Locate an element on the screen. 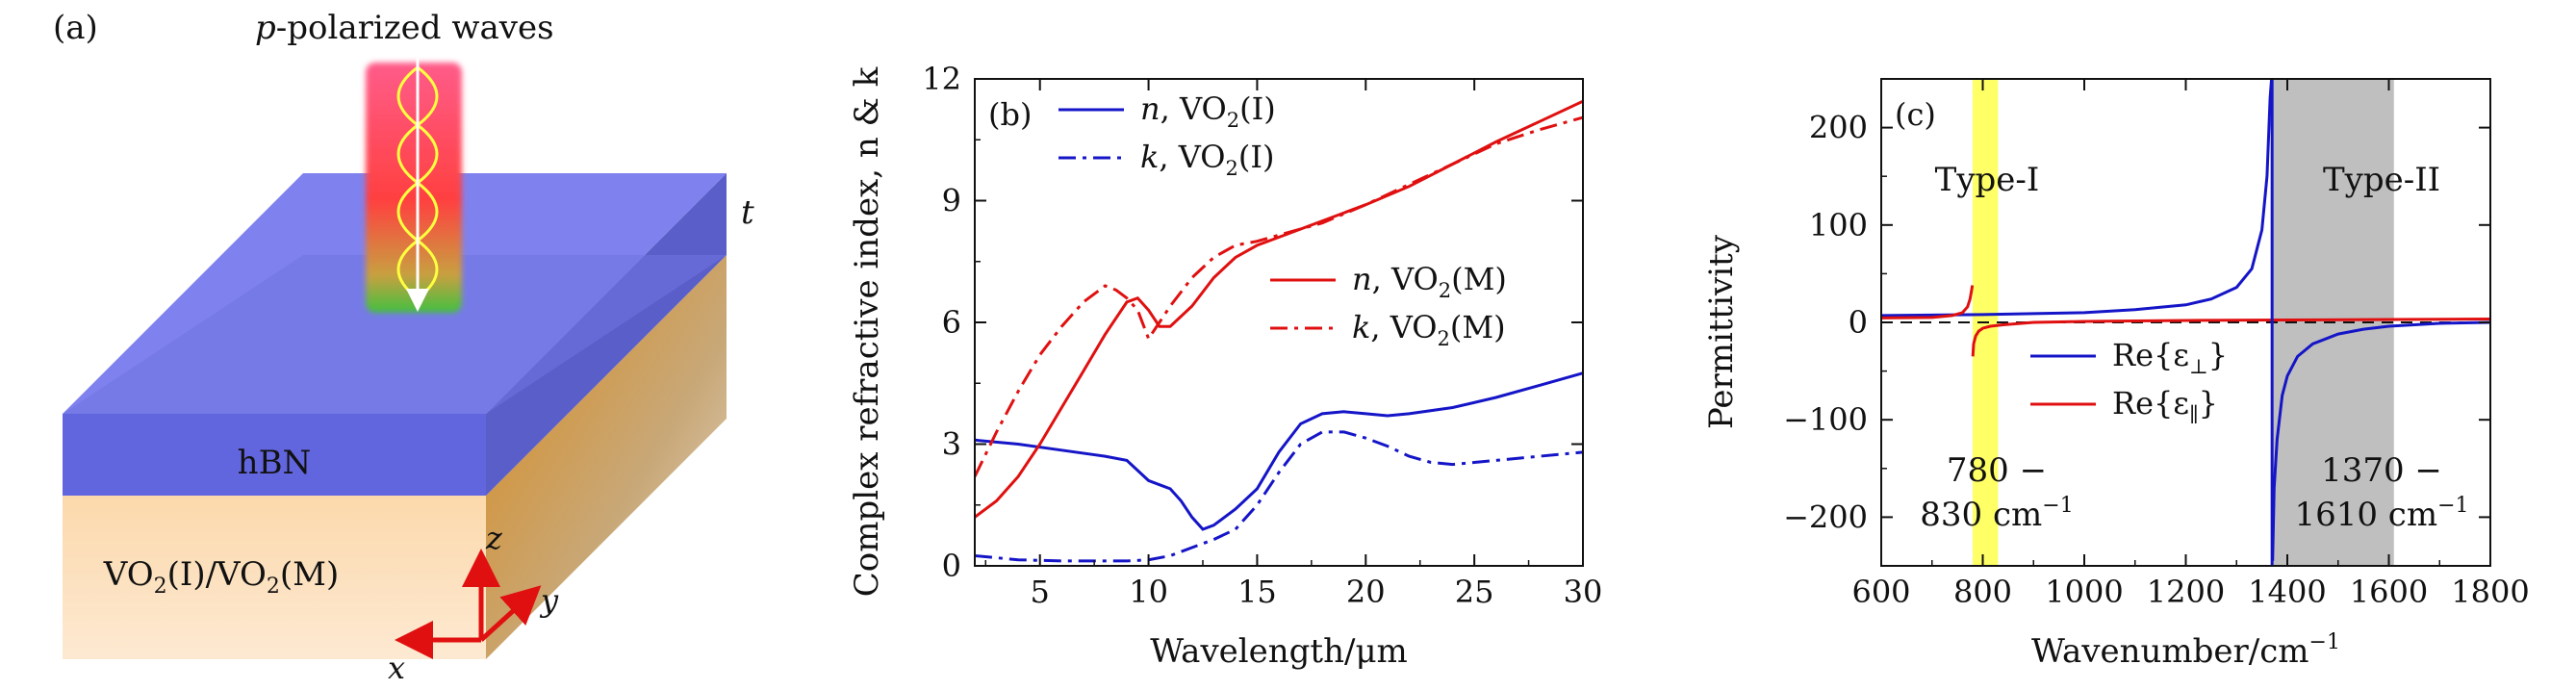  legend-entry-2: n, VO2(M) is located at coordinates (1429, 281).